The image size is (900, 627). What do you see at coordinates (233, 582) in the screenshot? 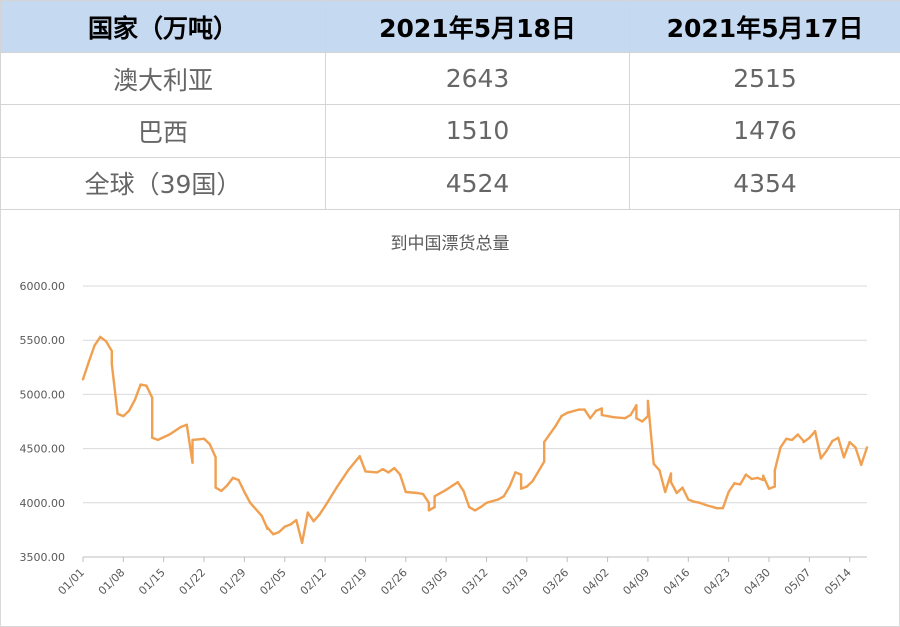
I see `x-tick-label: 01/29` at bounding box center [233, 582].